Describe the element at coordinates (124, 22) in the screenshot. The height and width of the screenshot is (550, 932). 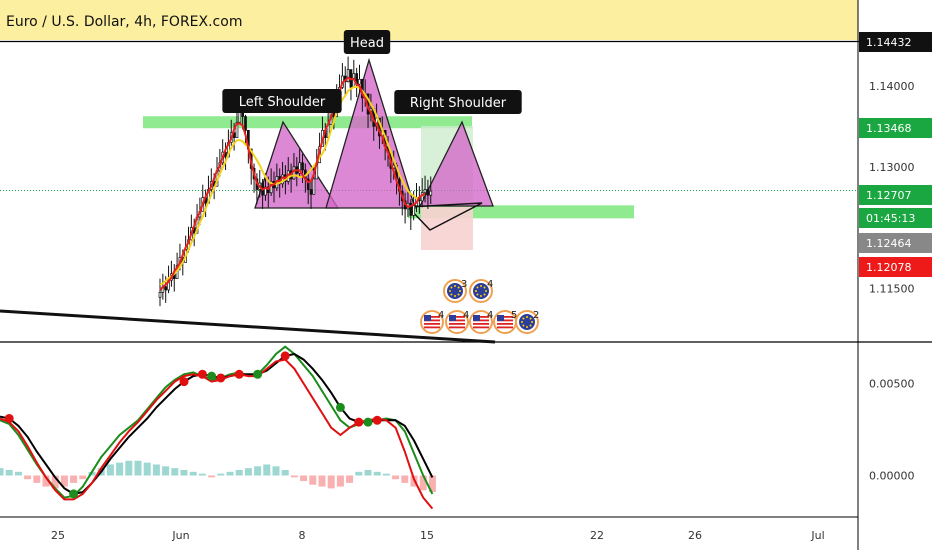
I see `chart-title: Euro / U.S. Dollar, 4h, FOREX.com` at that location.